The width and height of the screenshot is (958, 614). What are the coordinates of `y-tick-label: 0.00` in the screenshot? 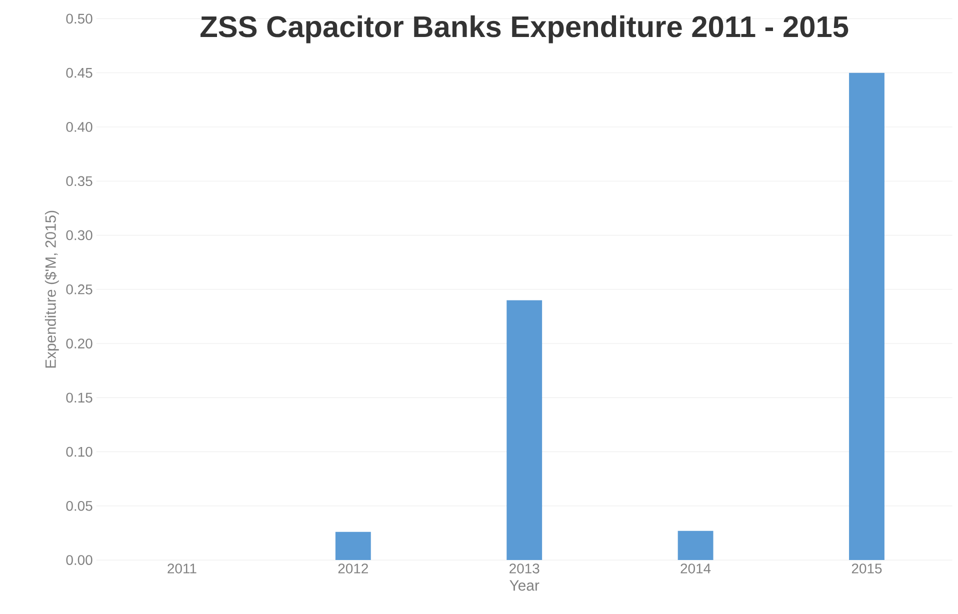 It's located at (79, 560).